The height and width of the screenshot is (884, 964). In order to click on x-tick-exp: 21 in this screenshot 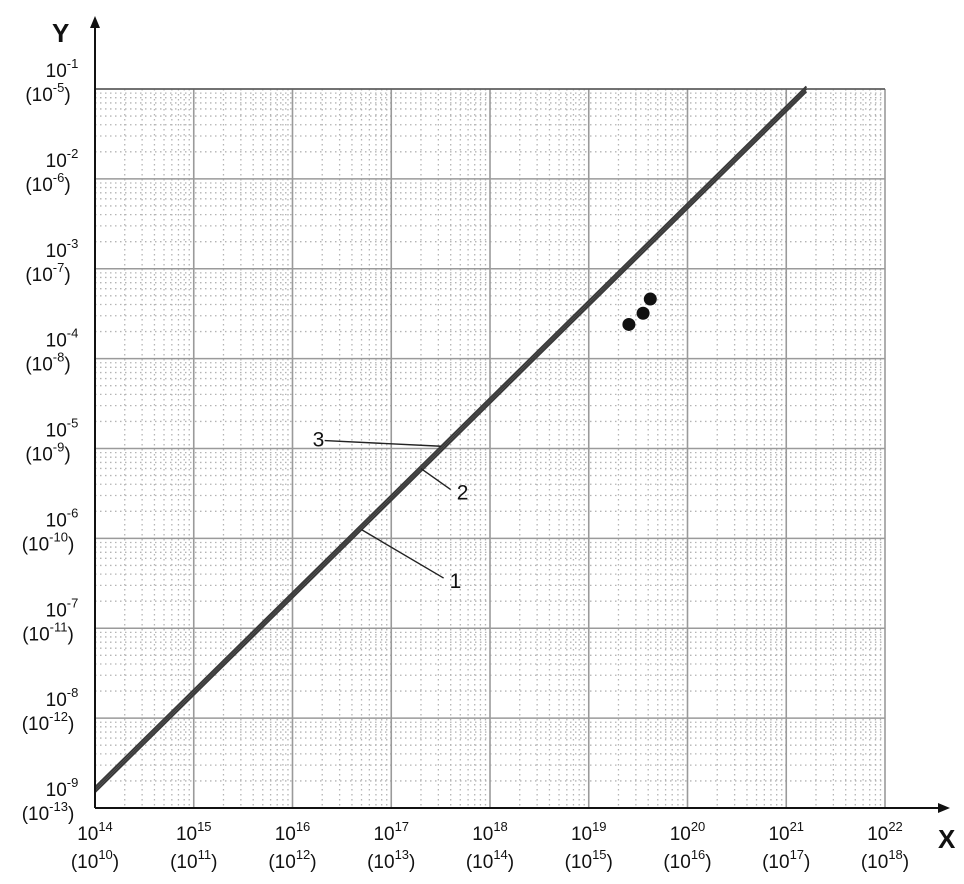, I will do `click(797, 826)`.